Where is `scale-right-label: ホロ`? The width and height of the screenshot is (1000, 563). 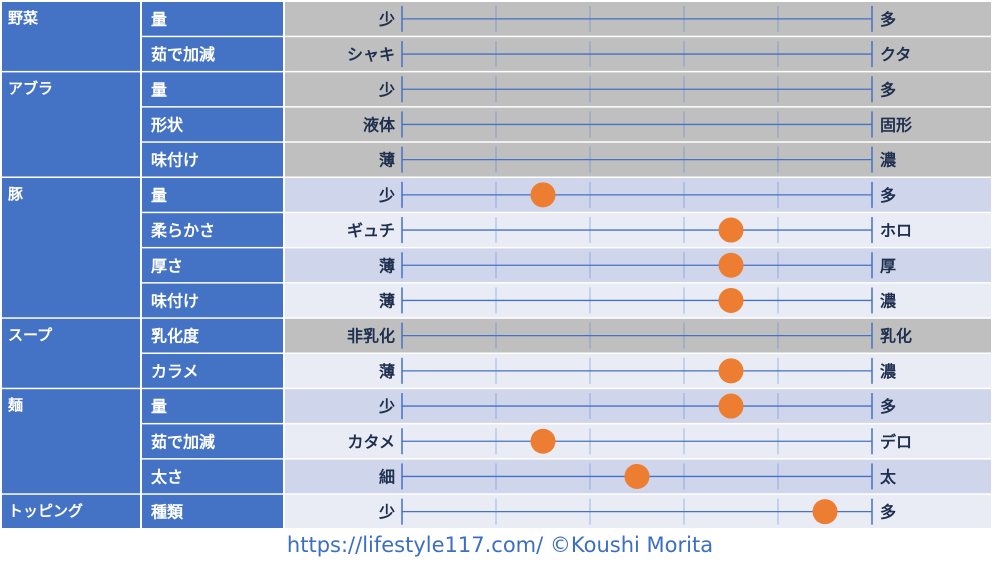
scale-right-label: ホロ is located at coordinates (896, 230).